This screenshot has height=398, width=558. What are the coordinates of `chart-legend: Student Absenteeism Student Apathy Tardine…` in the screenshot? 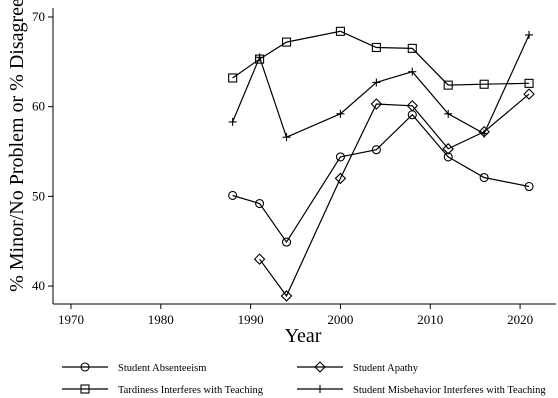 It's located at (304, 378).